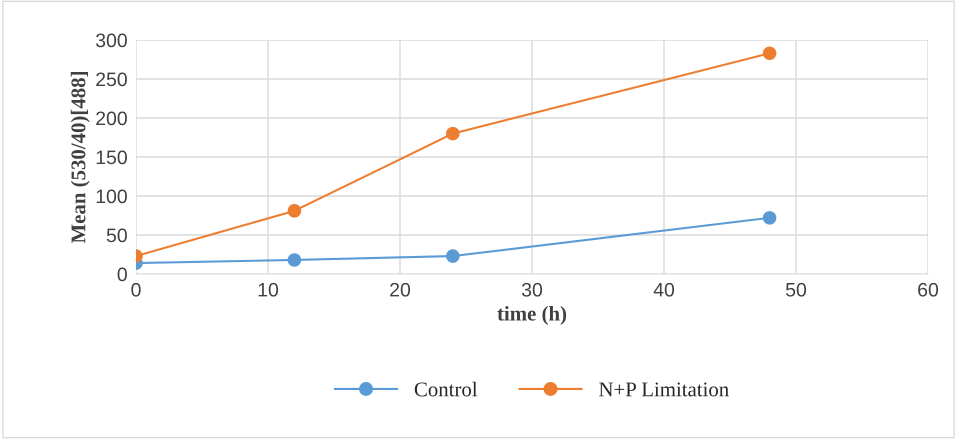 Image resolution: width=957 pixels, height=439 pixels. I want to click on y-axis-title: Mean (530/40)[488], so click(80, 158).